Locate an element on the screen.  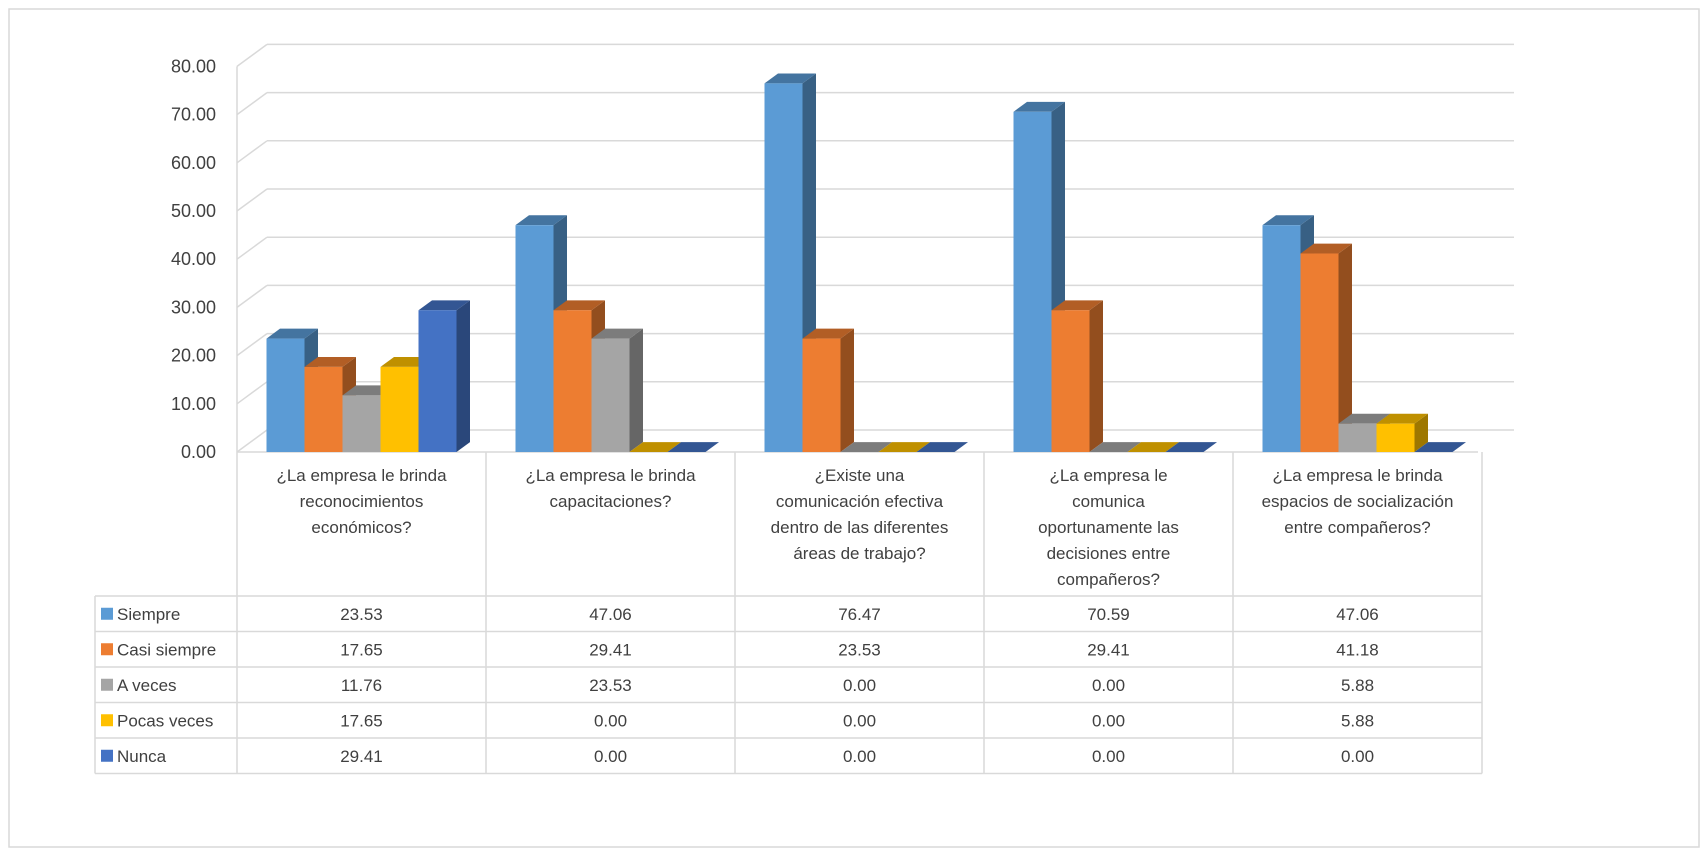
bar-5-nunca is located at coordinates (1440, 447).